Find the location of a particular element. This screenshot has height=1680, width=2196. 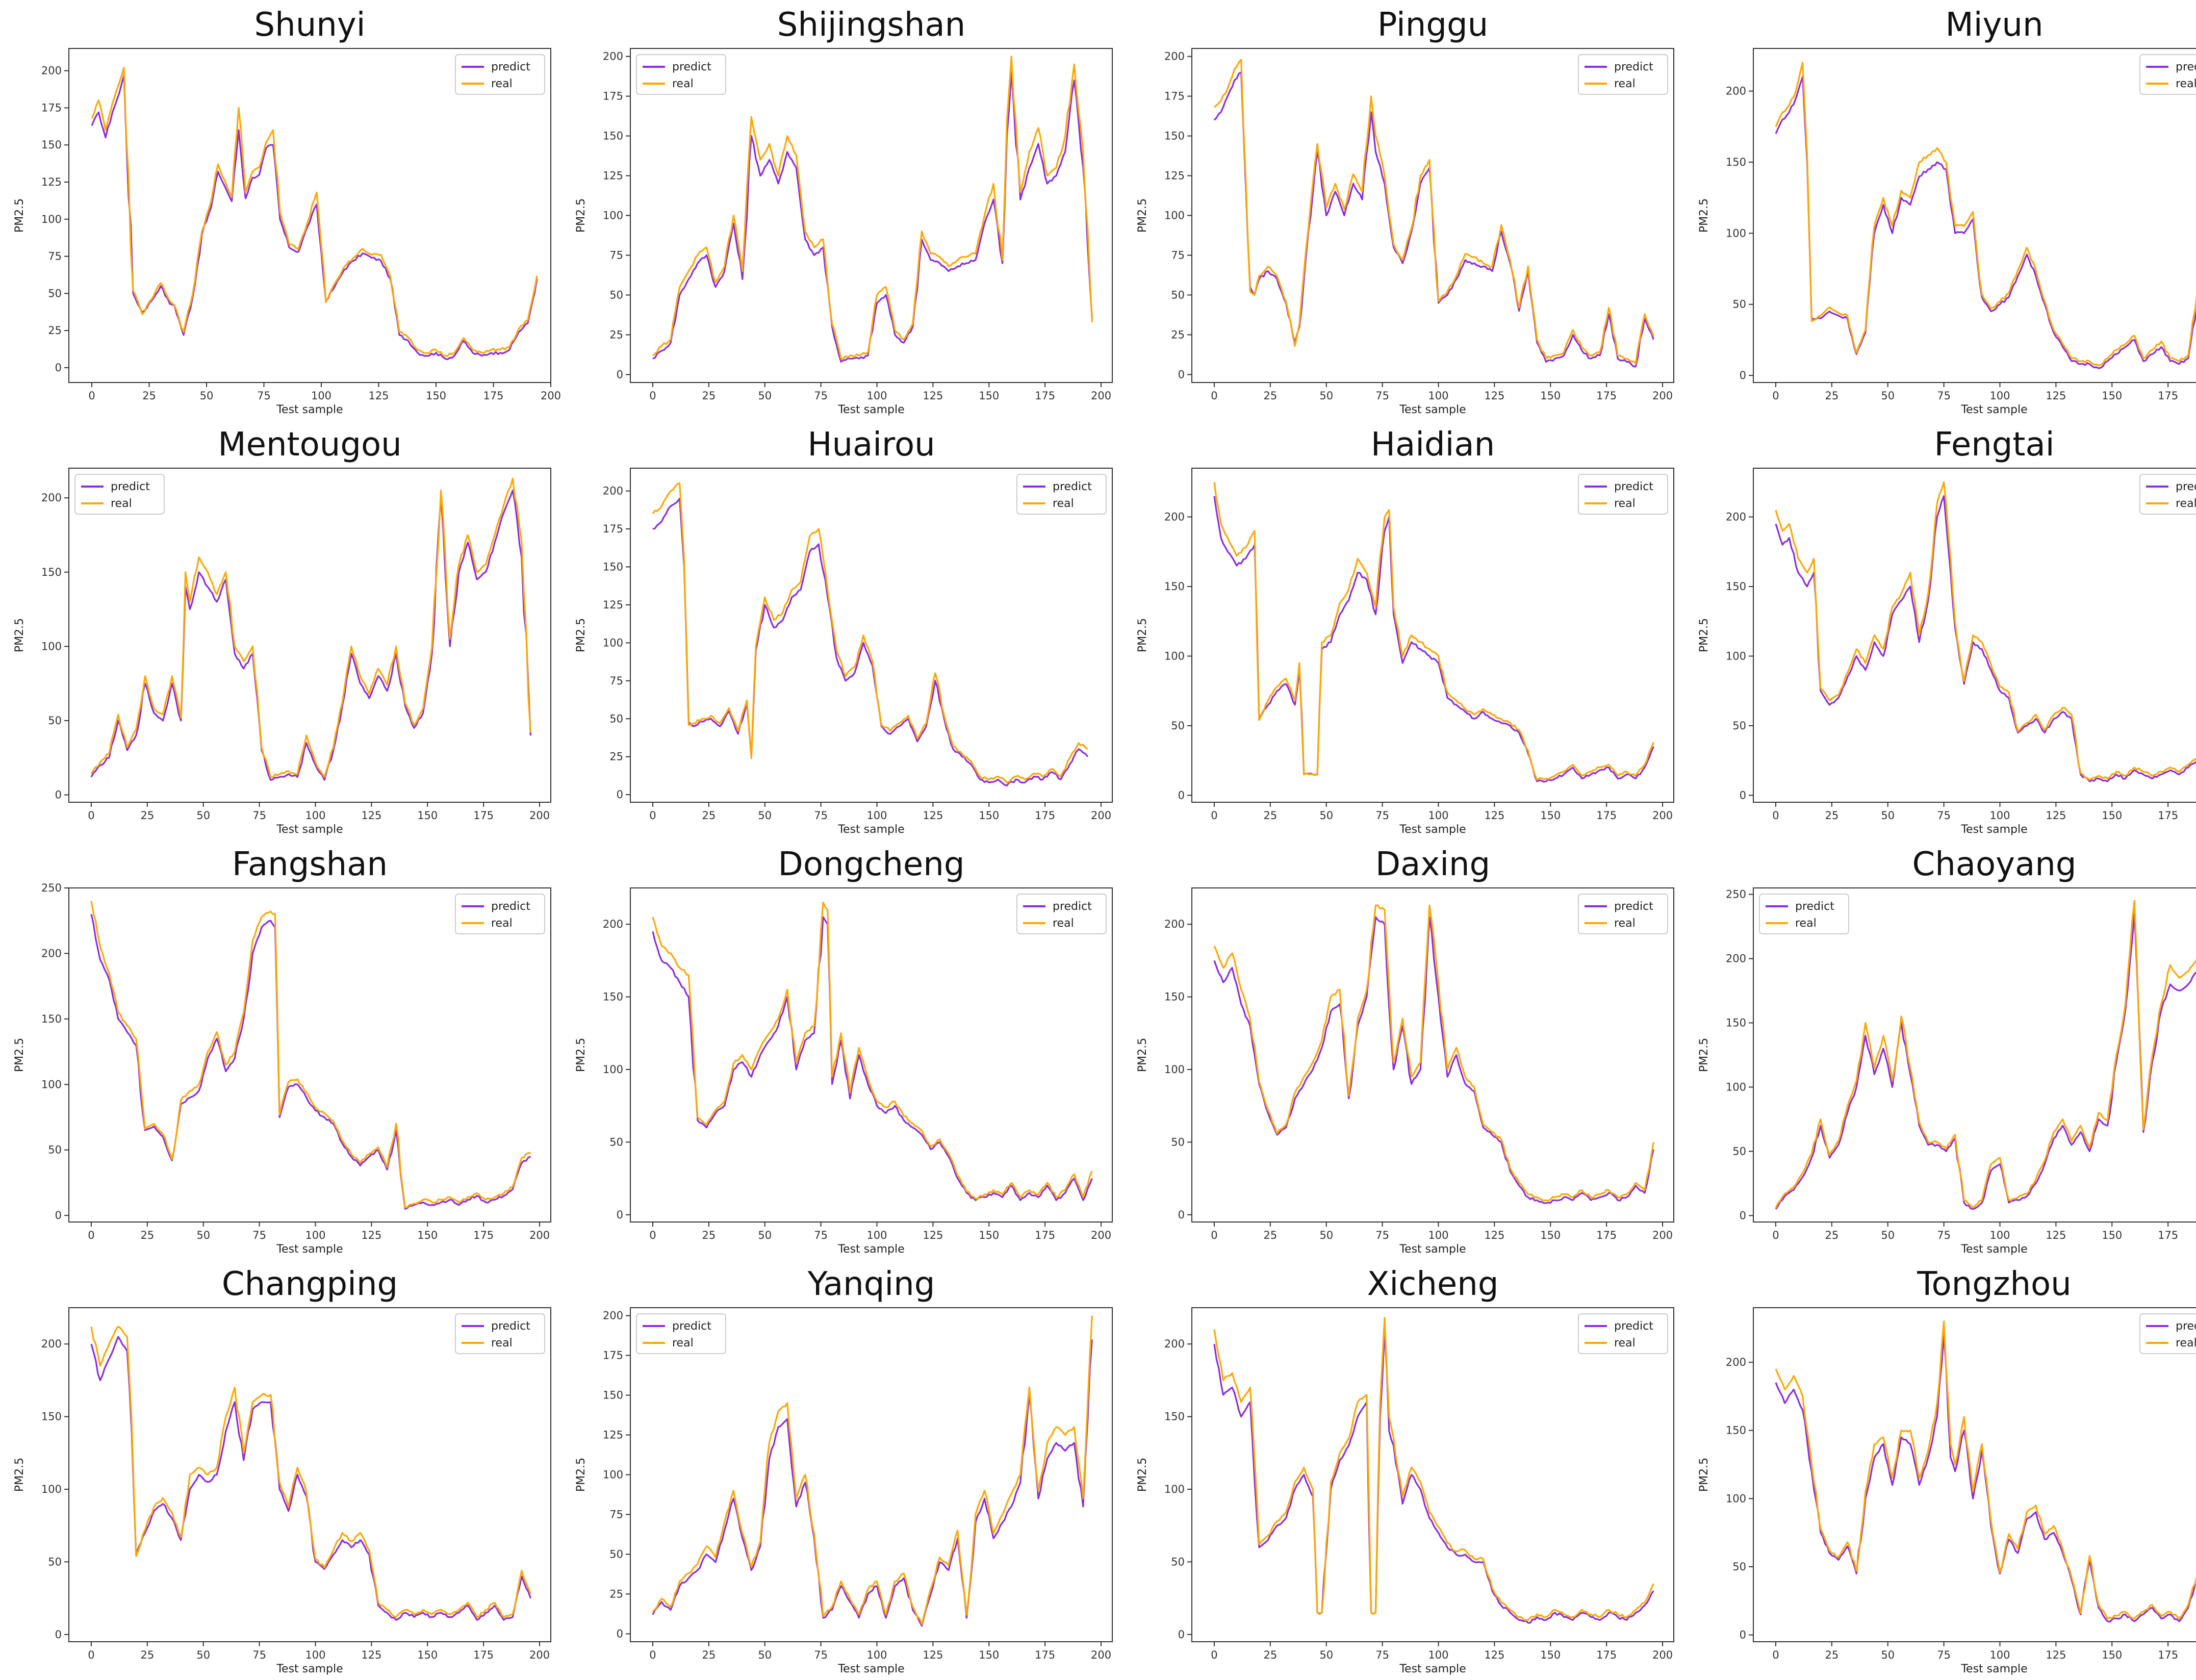

chart-title: Fangshan is located at coordinates (310, 864).